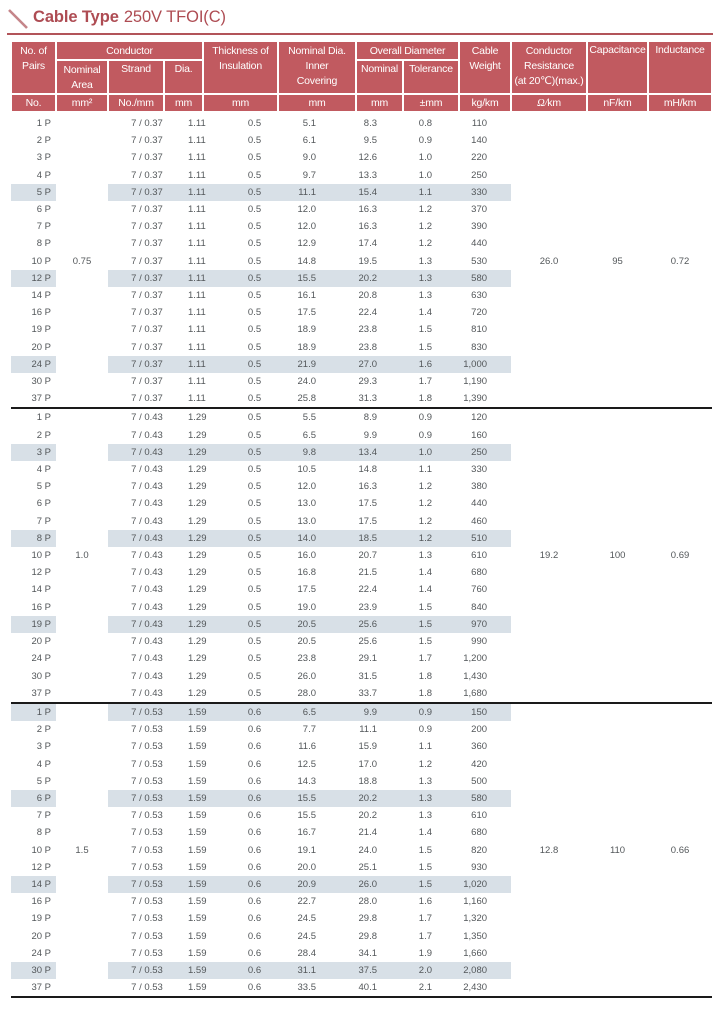  Describe the element at coordinates (368, 210) in the screenshot. I see `overall-dia-nominal-cell: 16.3` at that location.